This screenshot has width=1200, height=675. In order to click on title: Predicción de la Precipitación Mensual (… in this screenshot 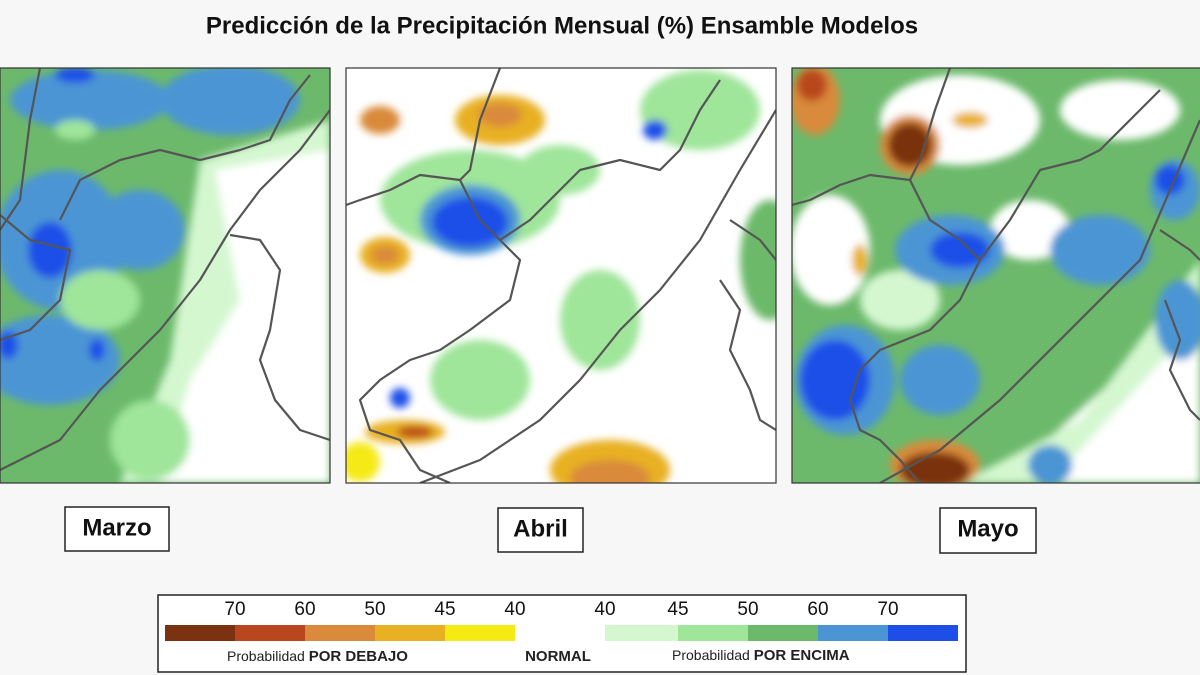, I will do `click(562, 25)`.